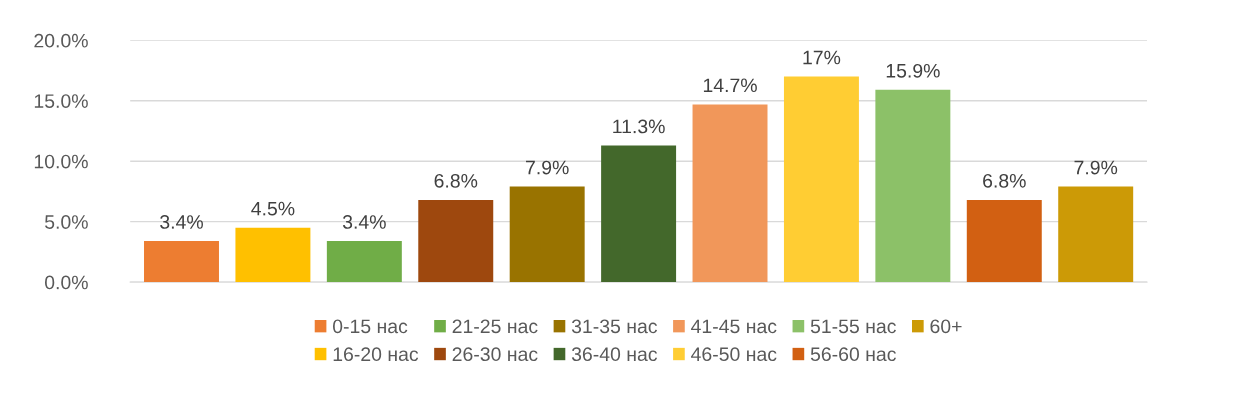 The width and height of the screenshot is (1240, 403). Describe the element at coordinates (370, 326) in the screenshot. I see `legend-label: 0-15 нас` at that location.